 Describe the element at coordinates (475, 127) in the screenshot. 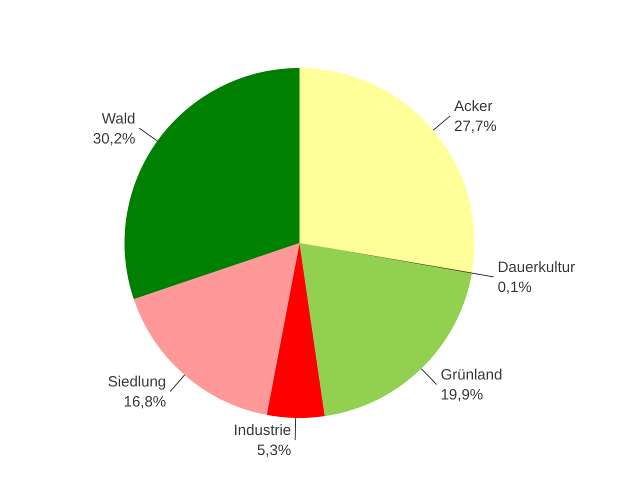

I see `data-label: 27,7%` at that location.